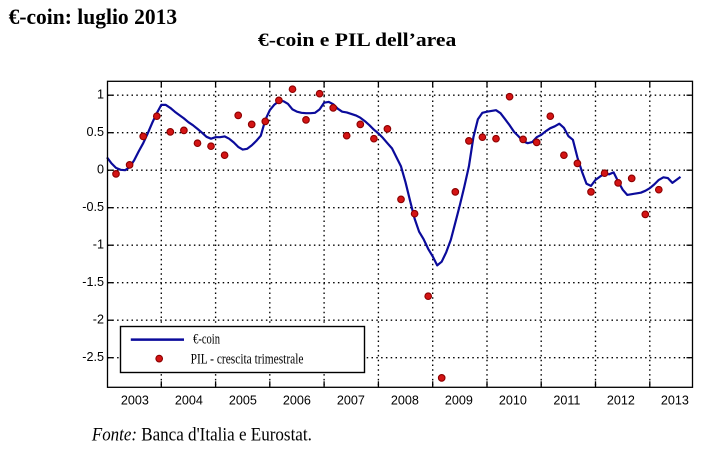 This screenshot has width=714, height=451. Describe the element at coordinates (621, 400) in the screenshot. I see `svg-text: 2012` at that location.